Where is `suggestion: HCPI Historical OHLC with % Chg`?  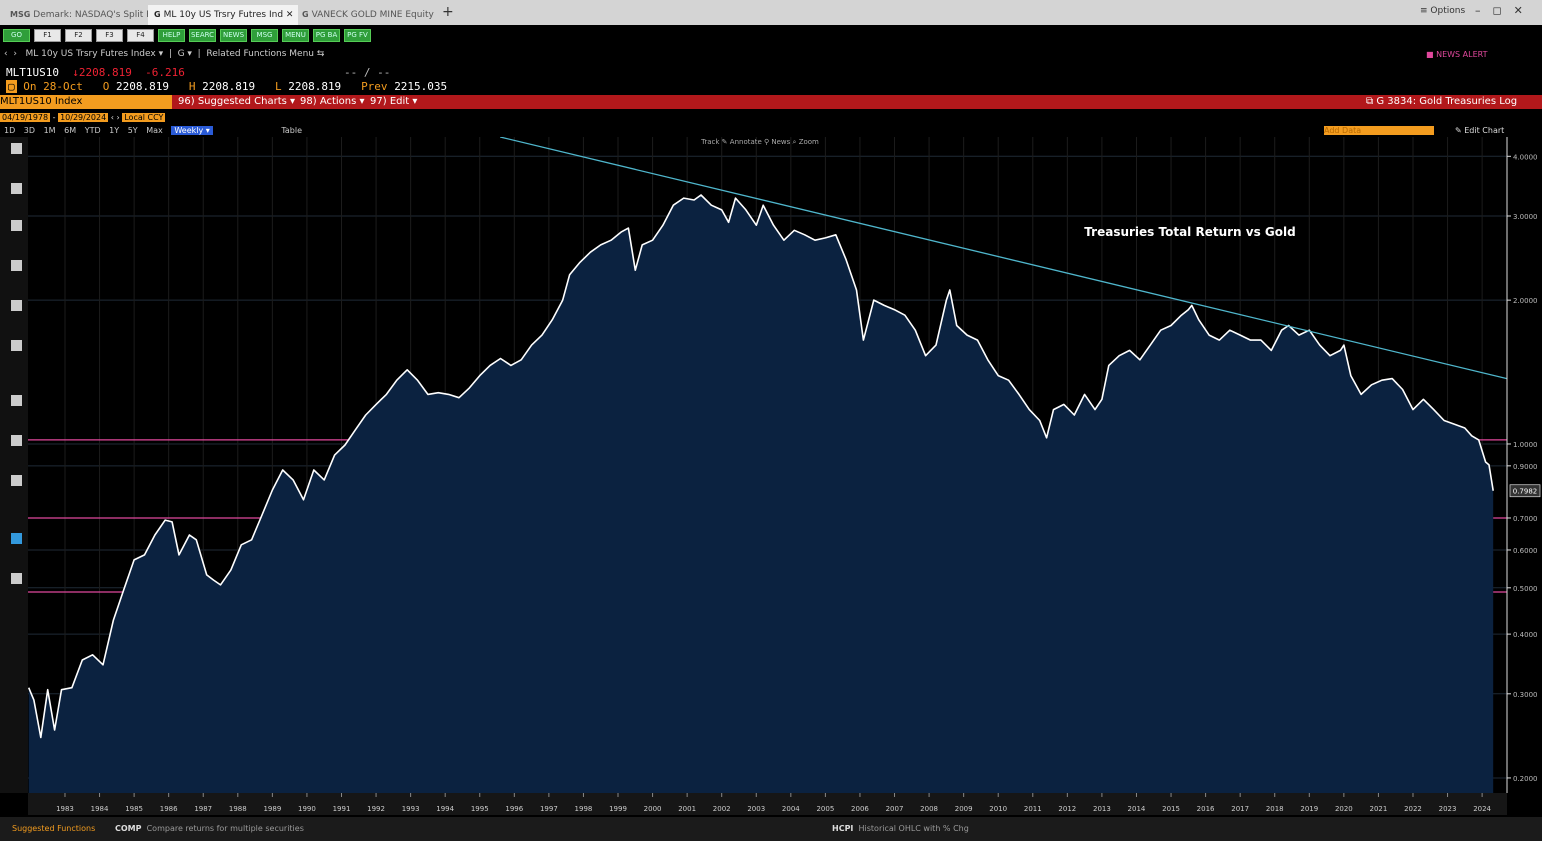
suggestion: HCPI Historical OHLC with % Chg is located at coordinates (900, 828).